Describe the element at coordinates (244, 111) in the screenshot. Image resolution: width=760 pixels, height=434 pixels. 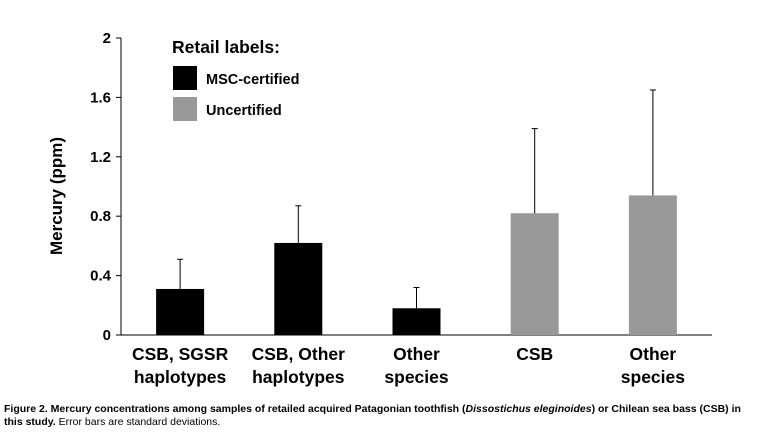
I see `legend-label-uncertified: Uncertified` at that location.